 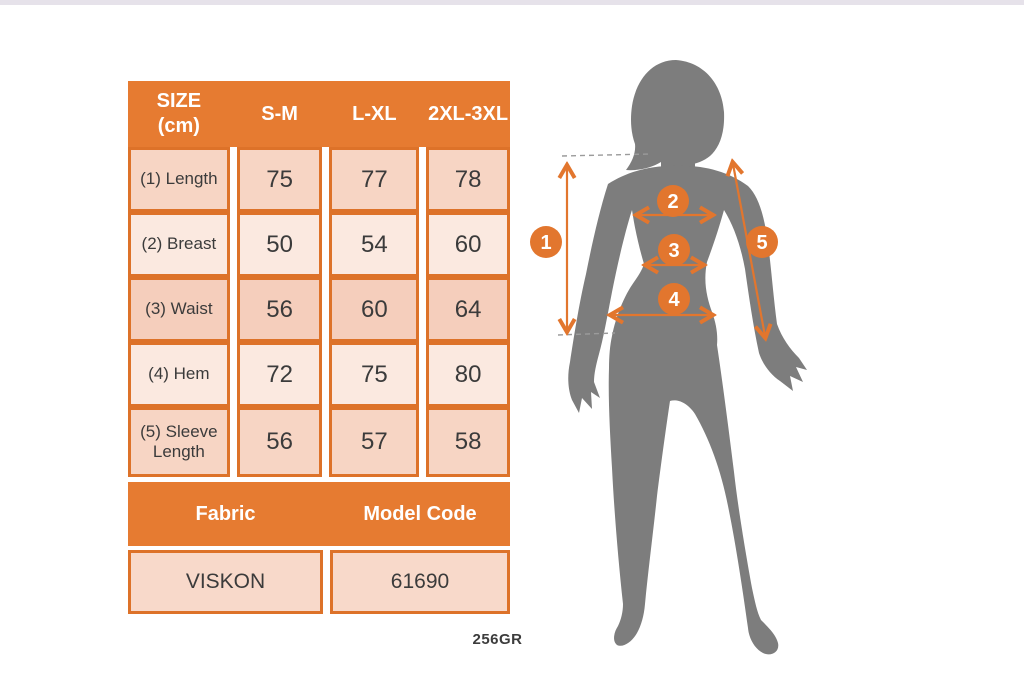 I want to click on measure-badges: 1 2 3 4 5, so click(x=654, y=250).